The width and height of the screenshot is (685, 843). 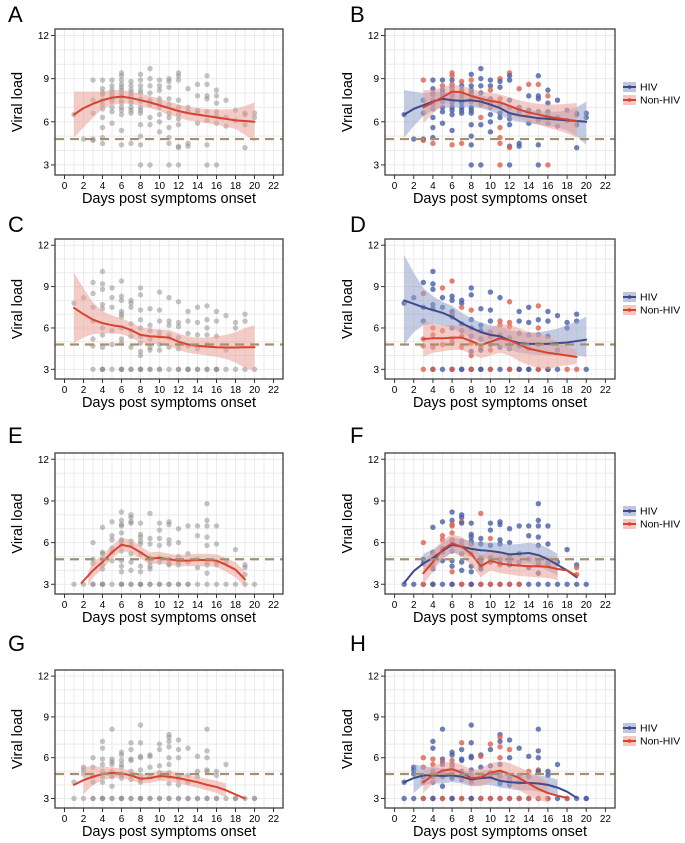 What do you see at coordinates (649, 729) in the screenshot?
I see `legend-label: HIV` at bounding box center [649, 729].